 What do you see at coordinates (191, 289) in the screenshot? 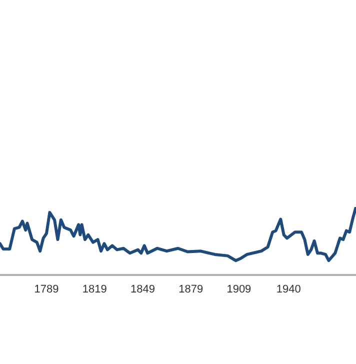
I see `x-tick-label: 1879` at bounding box center [191, 289].